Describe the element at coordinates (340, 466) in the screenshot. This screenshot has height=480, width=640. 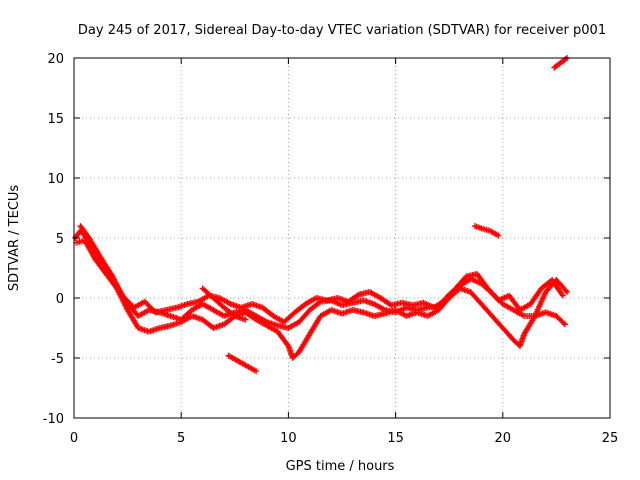
I see `x-axis-label: GPS time / hours` at that location.